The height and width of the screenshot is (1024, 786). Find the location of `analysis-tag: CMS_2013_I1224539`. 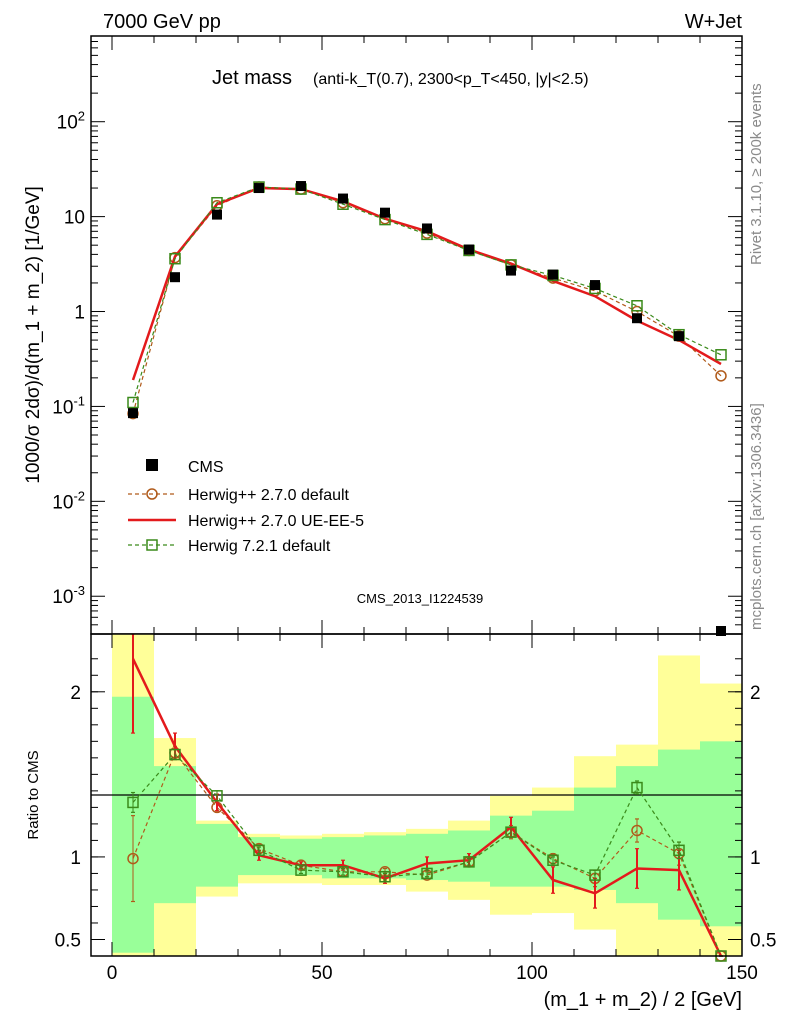

analysis-tag: CMS_2013_I1224539 is located at coordinates (420, 598).